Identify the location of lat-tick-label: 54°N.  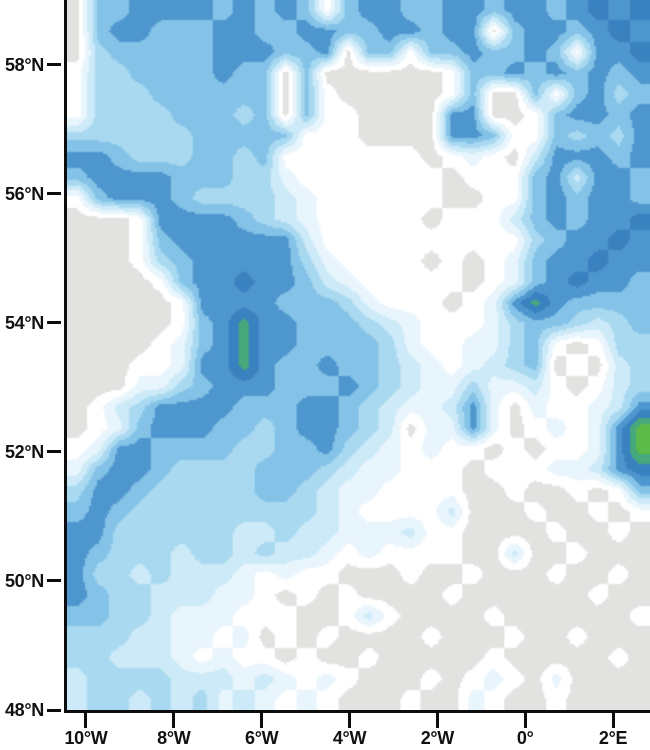
(24, 322).